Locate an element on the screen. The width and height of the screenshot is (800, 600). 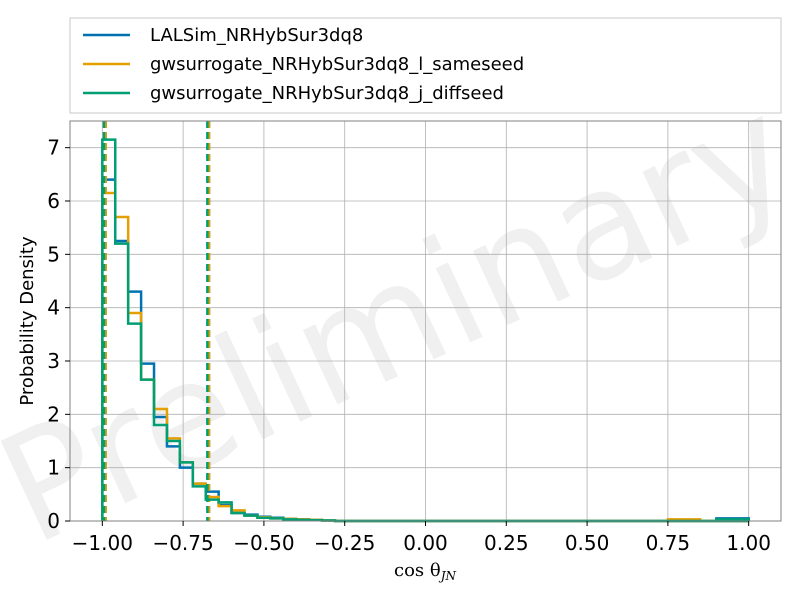
legend-label: LALSim_NRHybSur3dq8 is located at coordinates (256, 35).